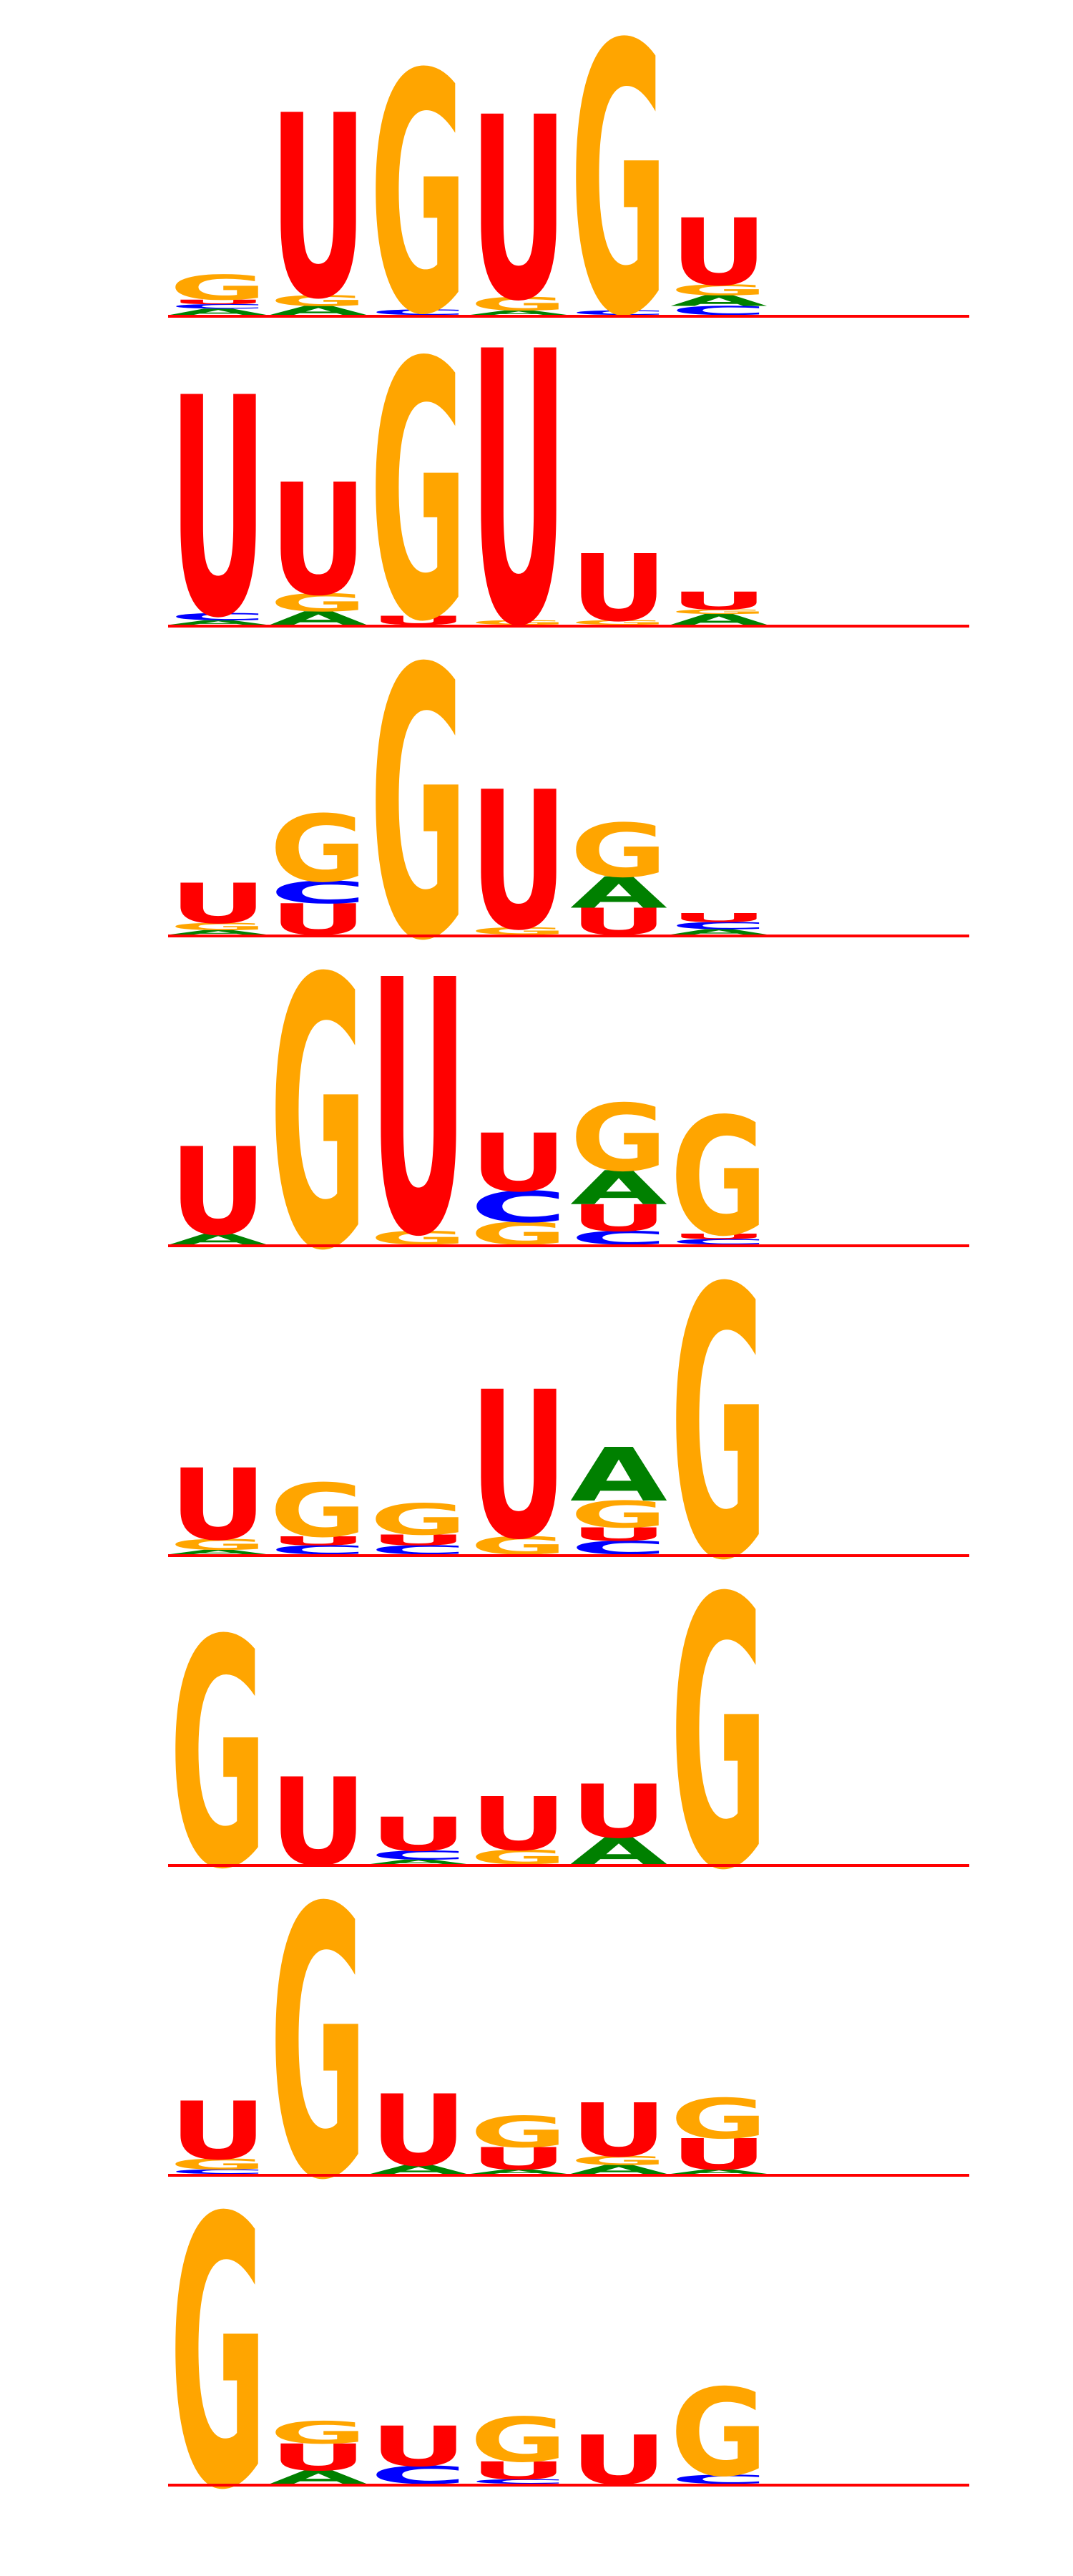 The height and width of the screenshot is (2576, 1073). I want to click on motif-1-pos-6-letter-U: U, so click(719, 253).